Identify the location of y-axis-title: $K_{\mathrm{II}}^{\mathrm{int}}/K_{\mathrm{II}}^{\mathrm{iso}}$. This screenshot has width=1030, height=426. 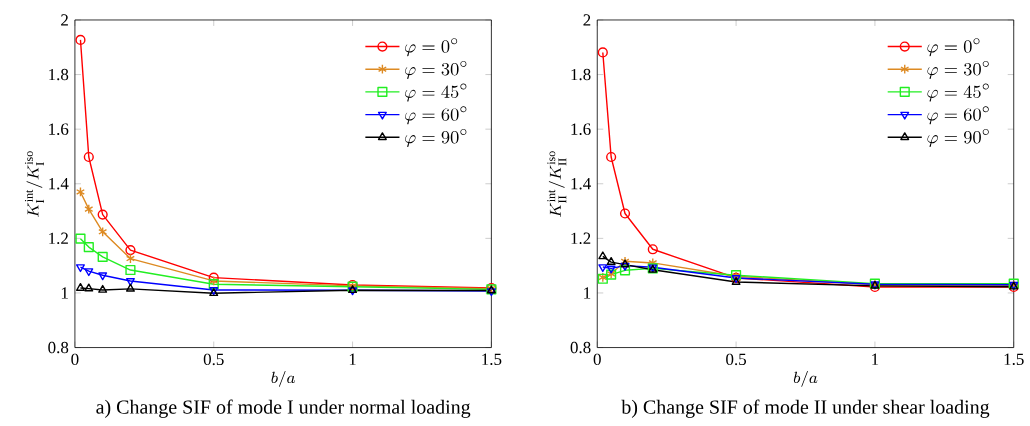
(557, 184).